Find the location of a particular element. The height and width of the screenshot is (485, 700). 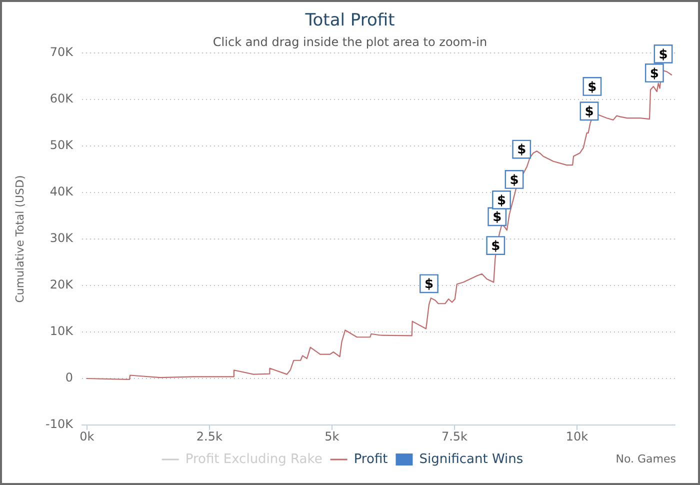

y-axis-title: Cumulative Total (USD) is located at coordinates (19, 239).